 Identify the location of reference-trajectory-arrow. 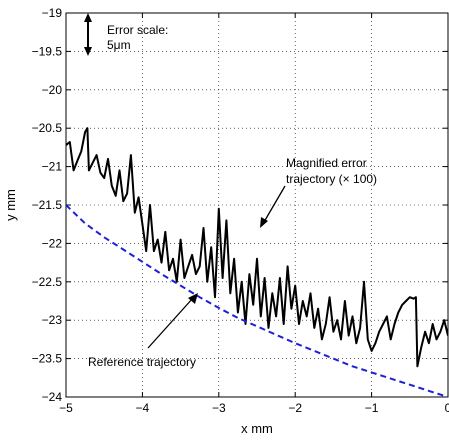
(172, 321).